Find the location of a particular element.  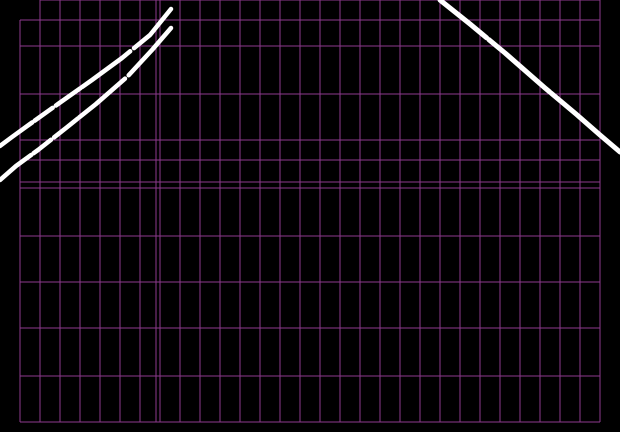

left-lower-stroke is located at coordinates (87, 104).